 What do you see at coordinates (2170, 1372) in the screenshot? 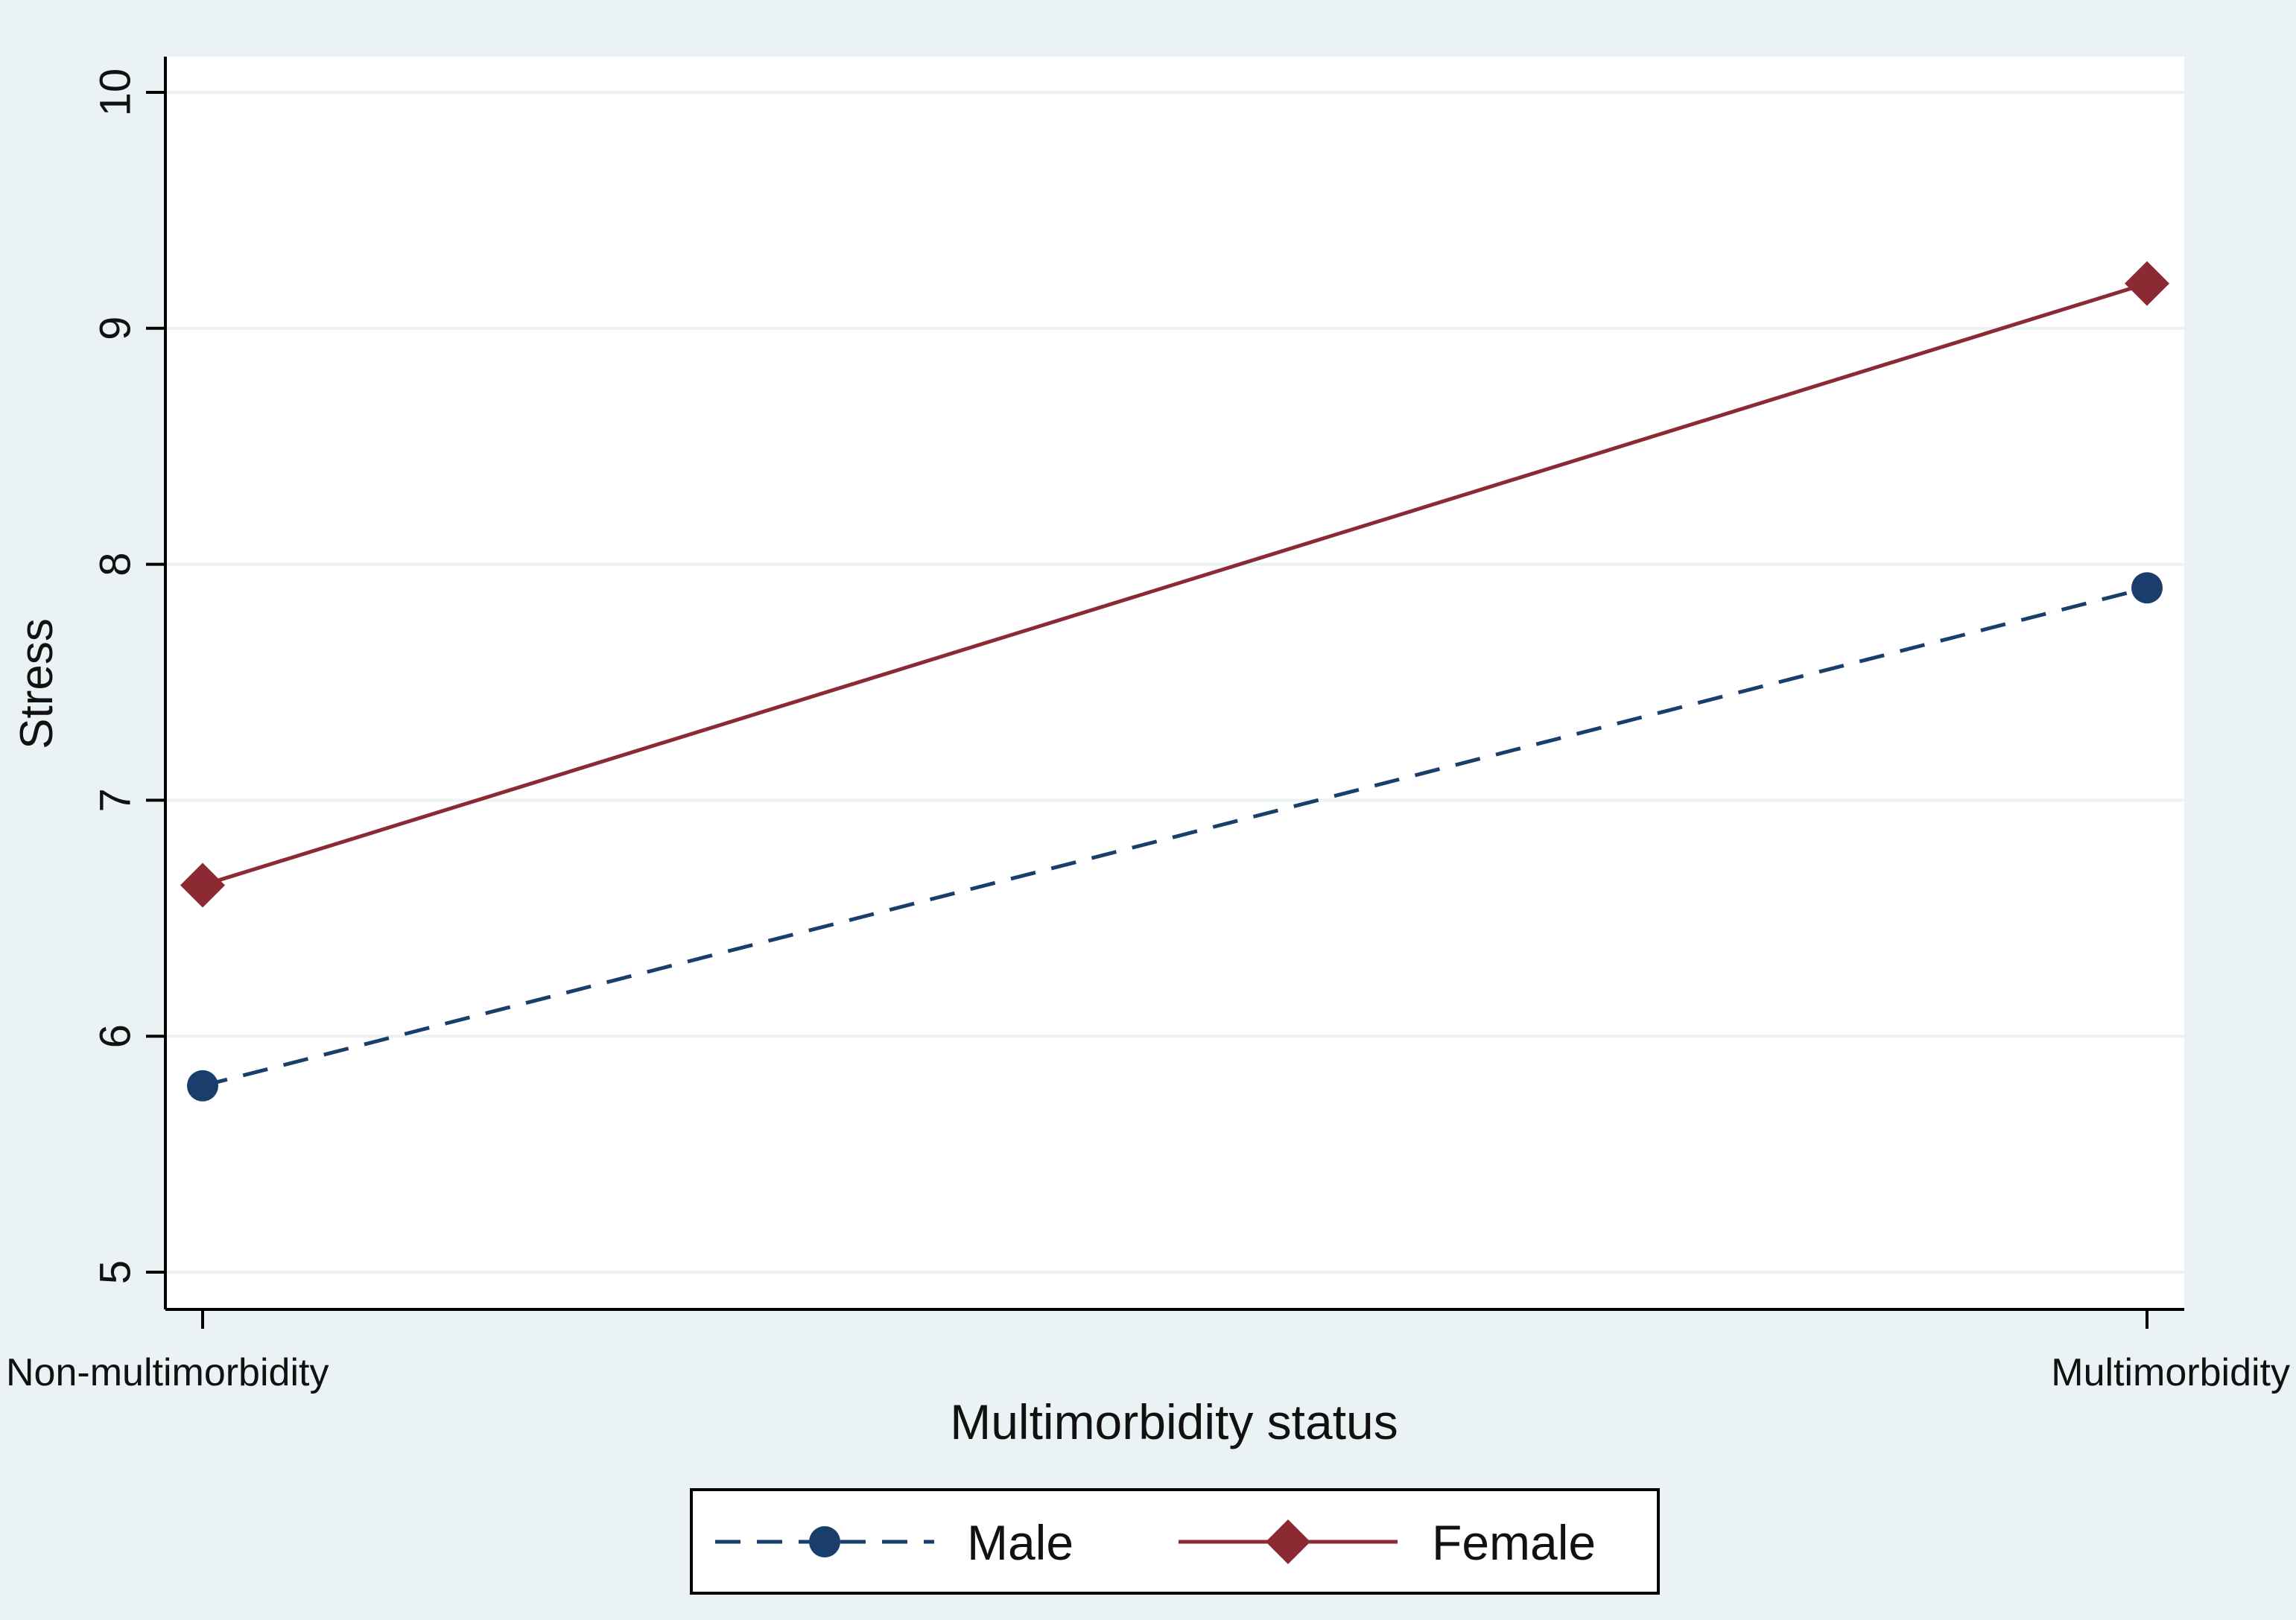
I see `x-tick-label-1: Multimorbidity` at bounding box center [2170, 1372].